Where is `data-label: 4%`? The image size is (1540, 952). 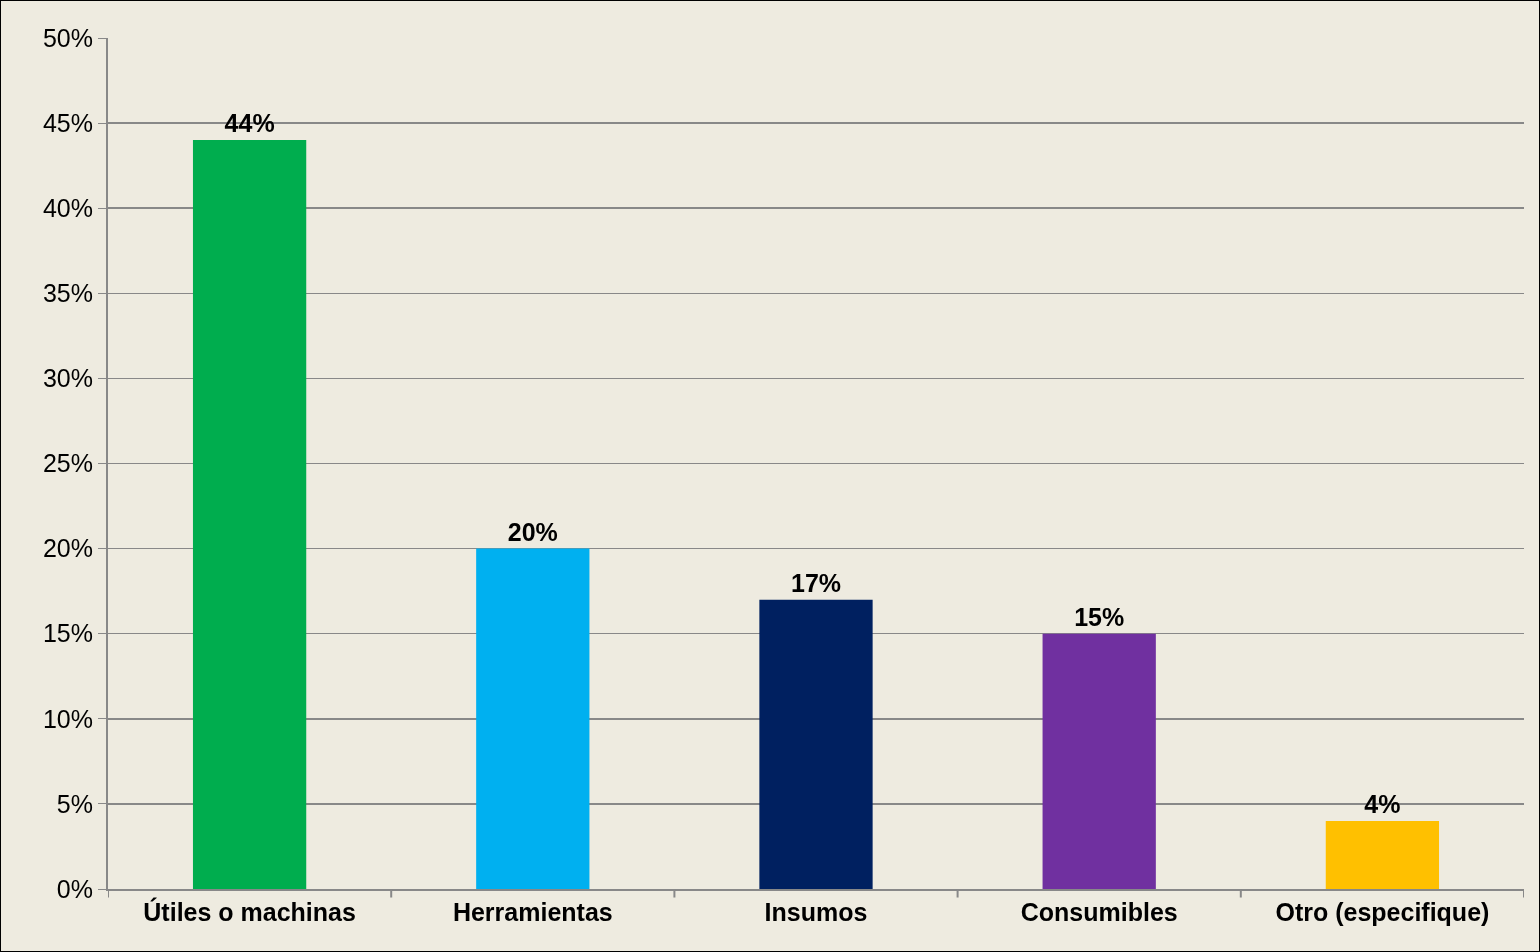
data-label: 4% is located at coordinates (1382, 803).